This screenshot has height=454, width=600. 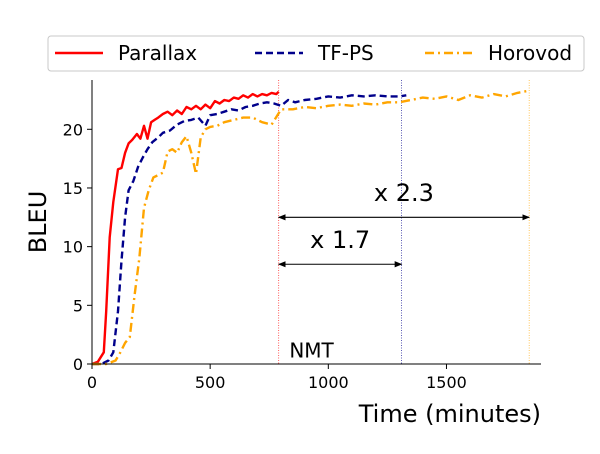 I want to click on x-axis-label: Time (minutes), so click(x=449, y=414).